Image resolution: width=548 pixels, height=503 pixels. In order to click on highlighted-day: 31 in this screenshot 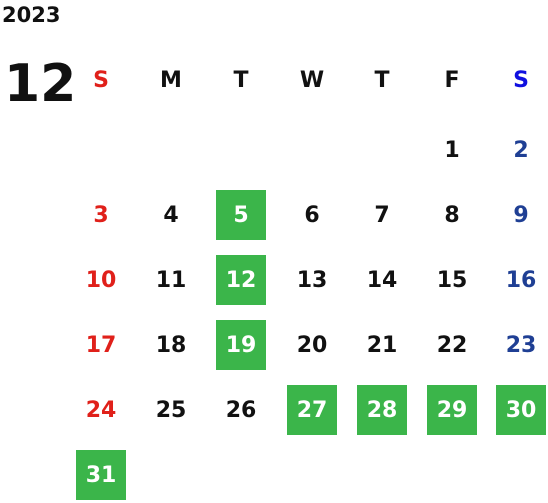, I will do `click(101, 475)`.